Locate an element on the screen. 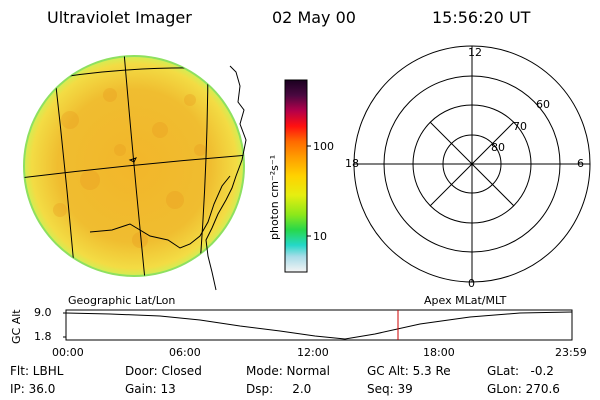  door-status: Door: Closed is located at coordinates (163, 371).